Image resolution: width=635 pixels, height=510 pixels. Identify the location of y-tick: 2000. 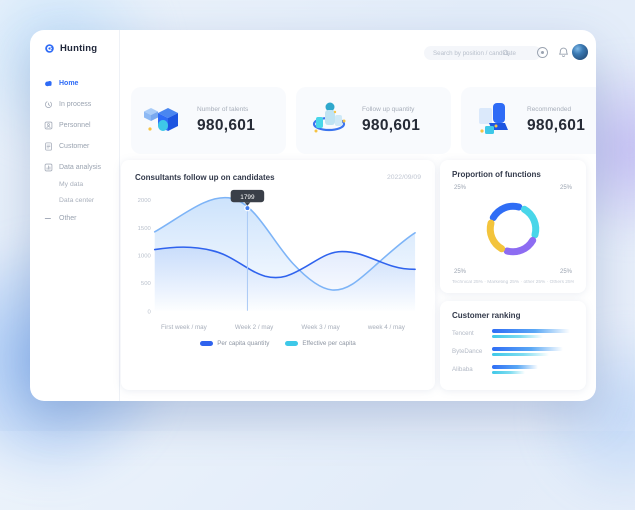
(145, 201).